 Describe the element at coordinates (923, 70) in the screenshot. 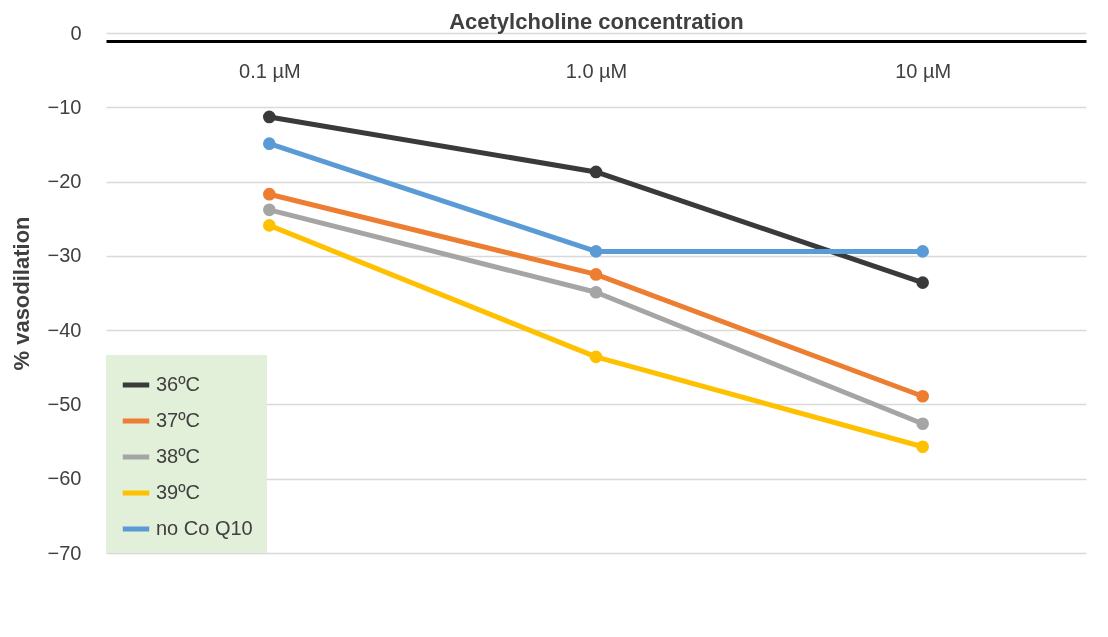

I see `x-tick-label: 10 µM` at that location.